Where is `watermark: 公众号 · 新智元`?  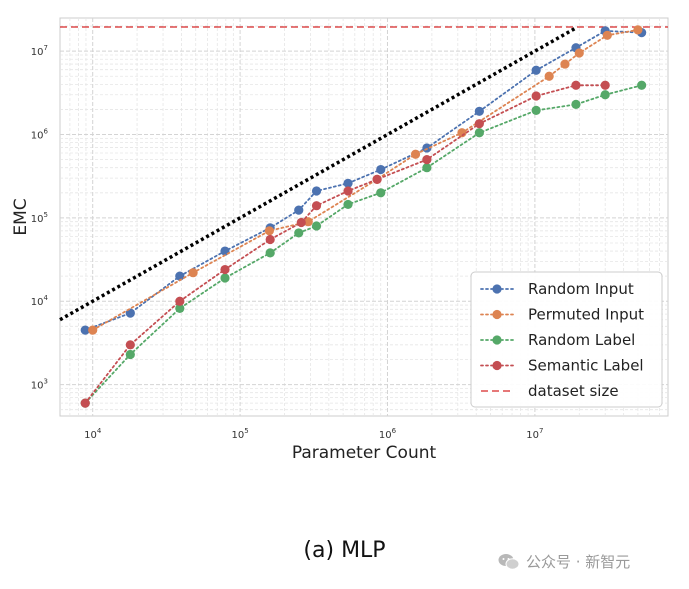 watermark: 公众号 · 新智元 is located at coordinates (564, 561).